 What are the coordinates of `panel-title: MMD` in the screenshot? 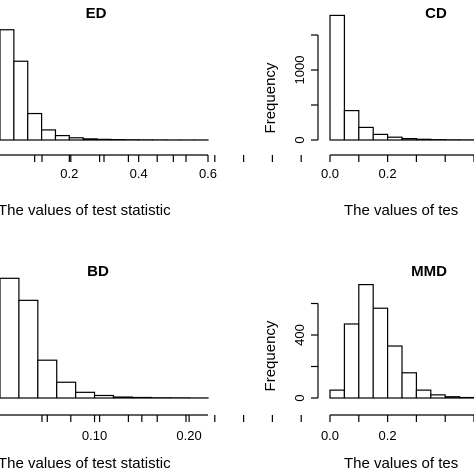 It's located at (429, 271).